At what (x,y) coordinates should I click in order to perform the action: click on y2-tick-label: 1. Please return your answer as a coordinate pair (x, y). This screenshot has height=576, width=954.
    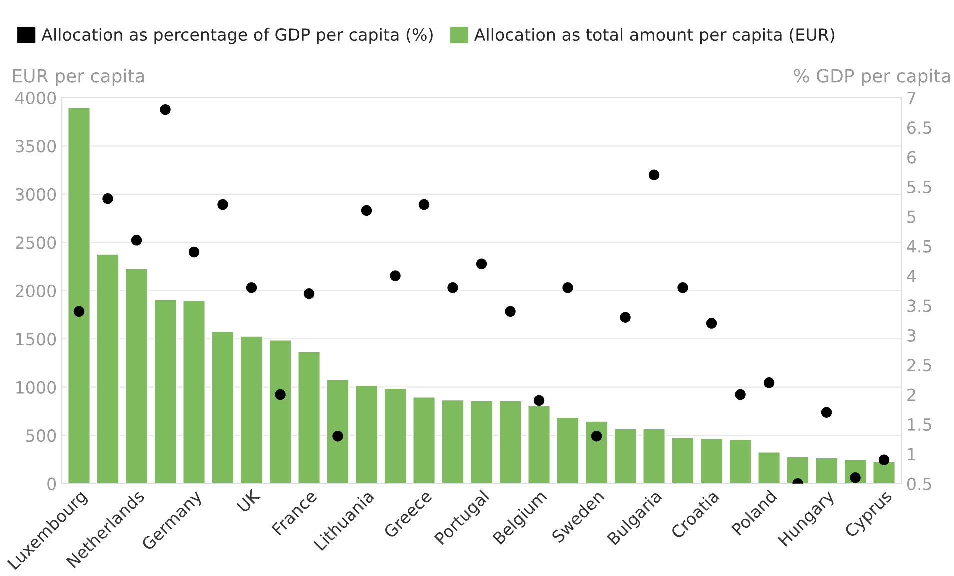
    Looking at the image, I should click on (912, 454).